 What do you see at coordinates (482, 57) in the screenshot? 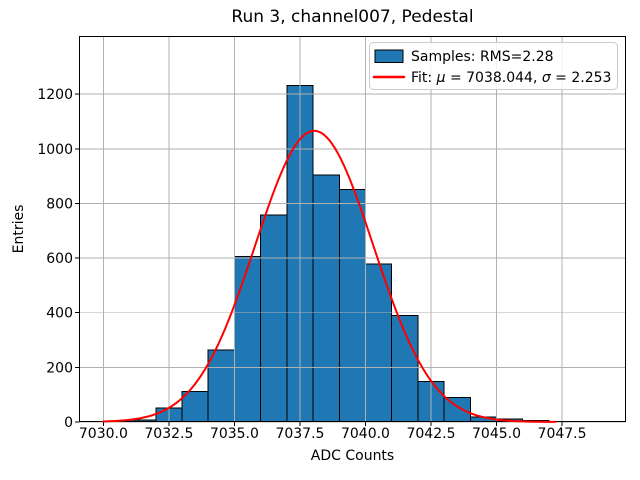
I see `legend-label-samples: Samples: RMS=2.28` at bounding box center [482, 57].